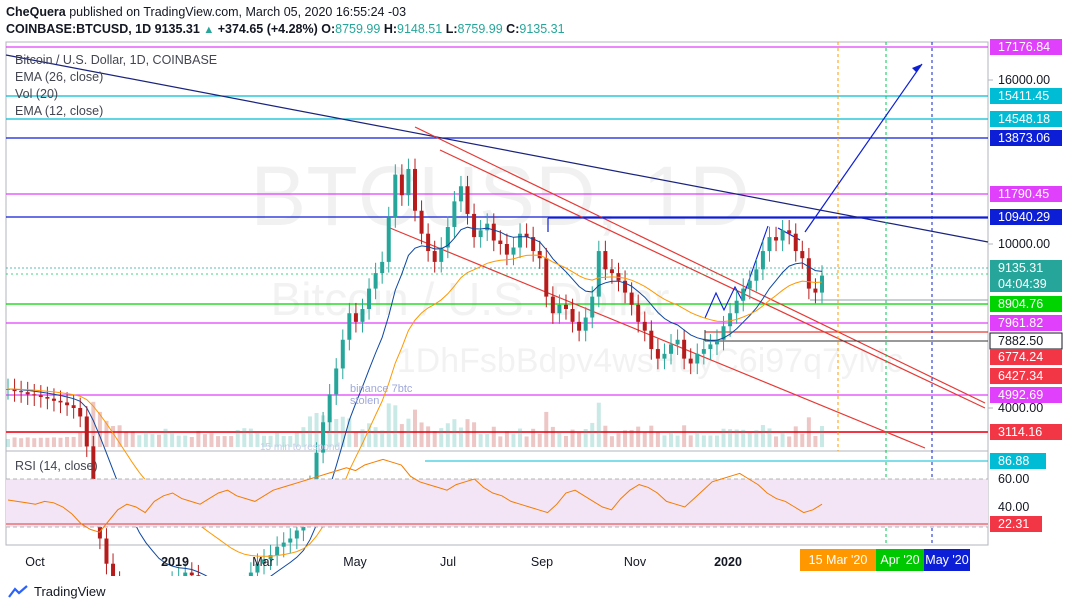 This screenshot has width=1073, height=611. I want to click on projection-arrow, so click(863, 148).